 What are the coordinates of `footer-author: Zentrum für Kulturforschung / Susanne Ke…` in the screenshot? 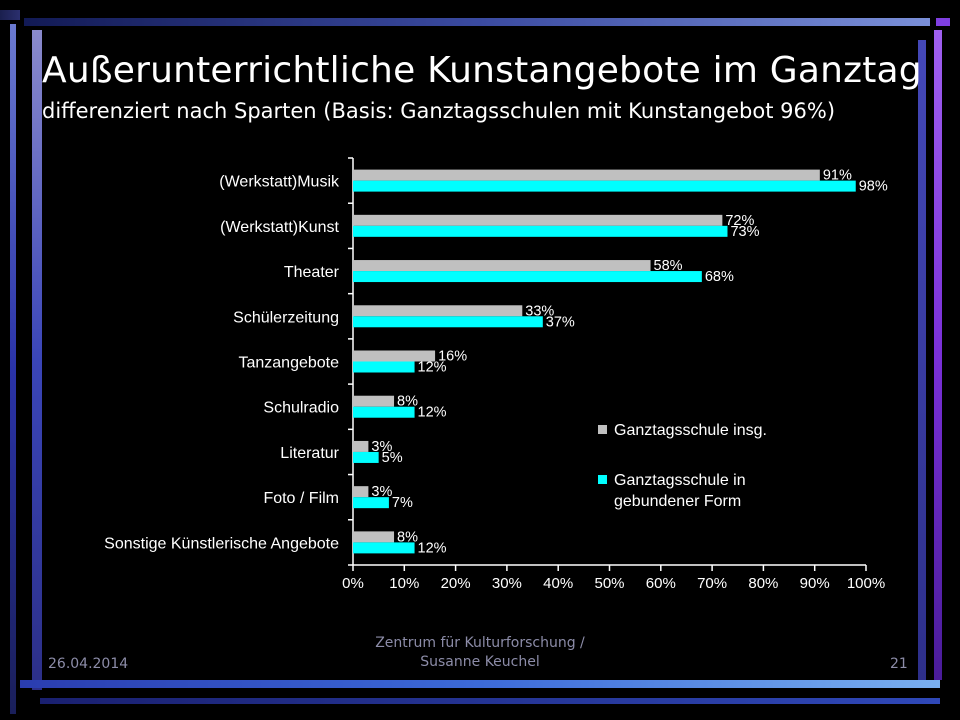 It's located at (480, 653).